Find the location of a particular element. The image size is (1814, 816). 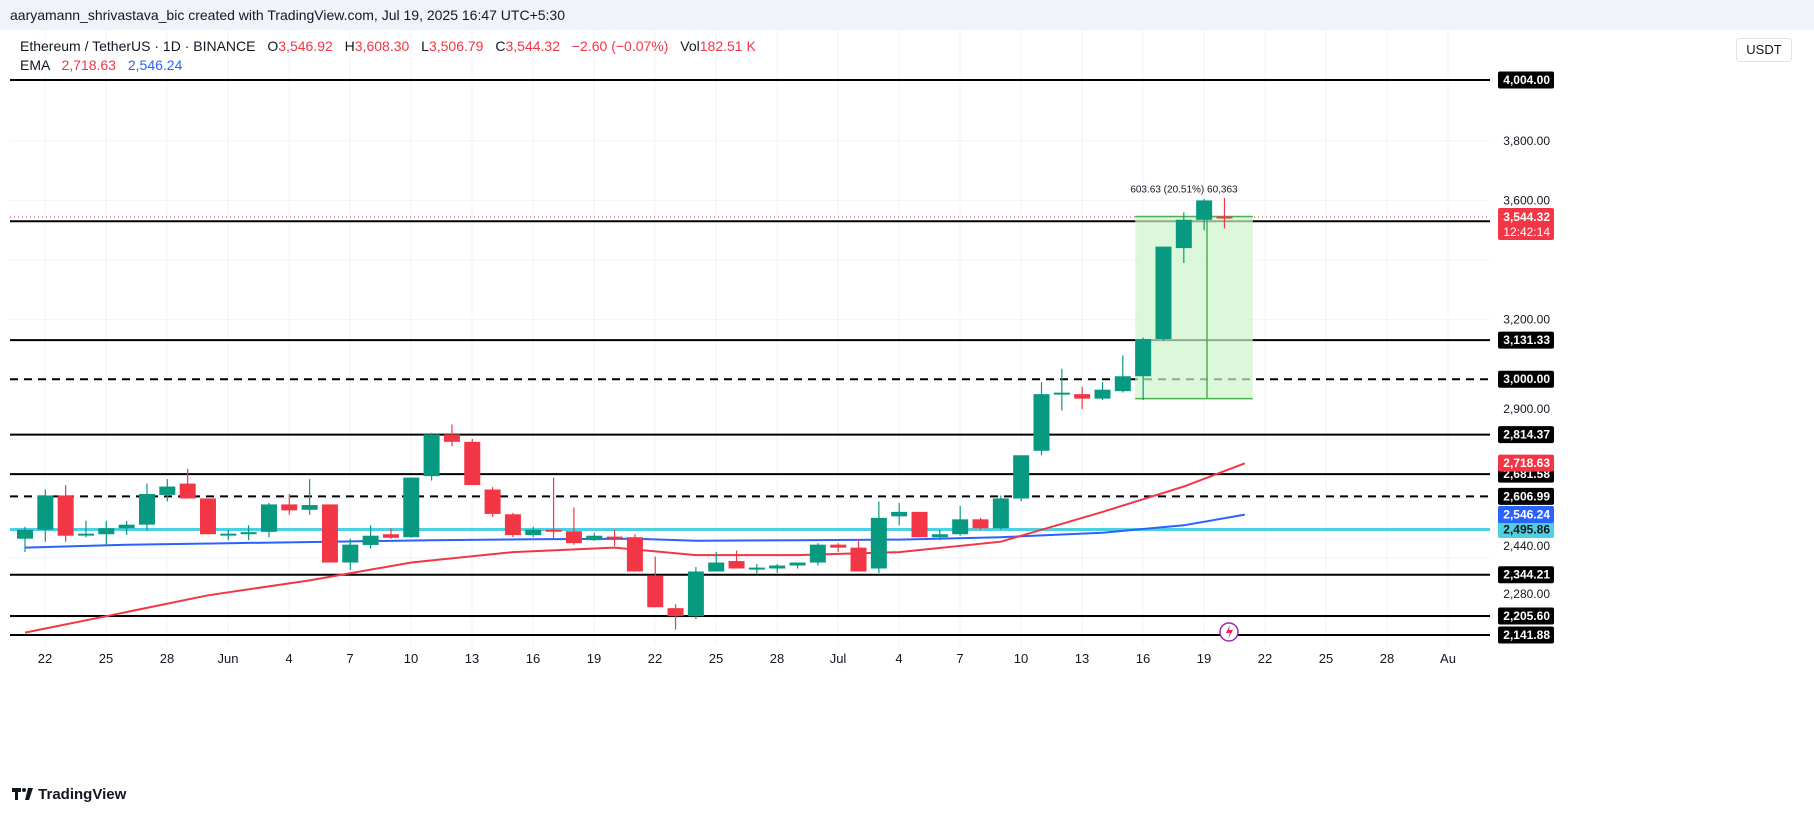

measure-range-box is located at coordinates (1194, 307).